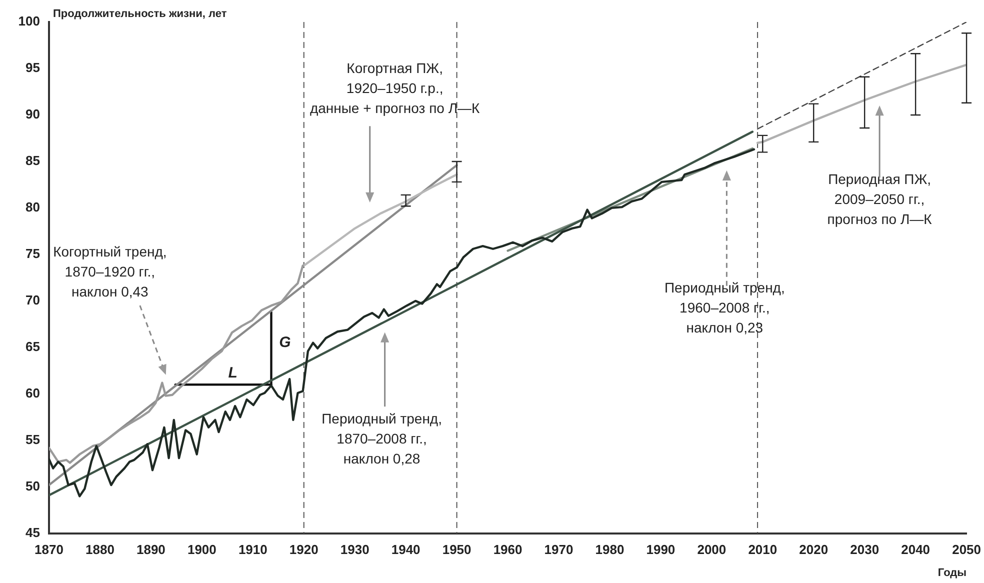 This screenshot has width=984, height=583. What do you see at coordinates (813, 549) in the screenshot?
I see `x-tick-label: 2020` at bounding box center [813, 549].